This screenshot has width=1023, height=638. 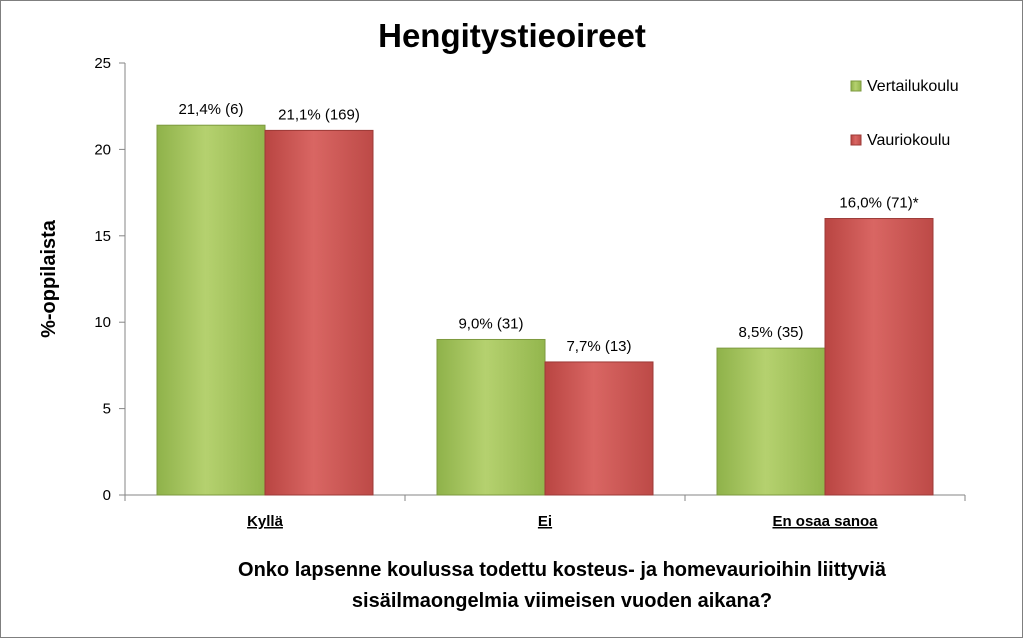 What do you see at coordinates (913, 86) in the screenshot?
I see `legend-label: Vertailukoulu` at bounding box center [913, 86].